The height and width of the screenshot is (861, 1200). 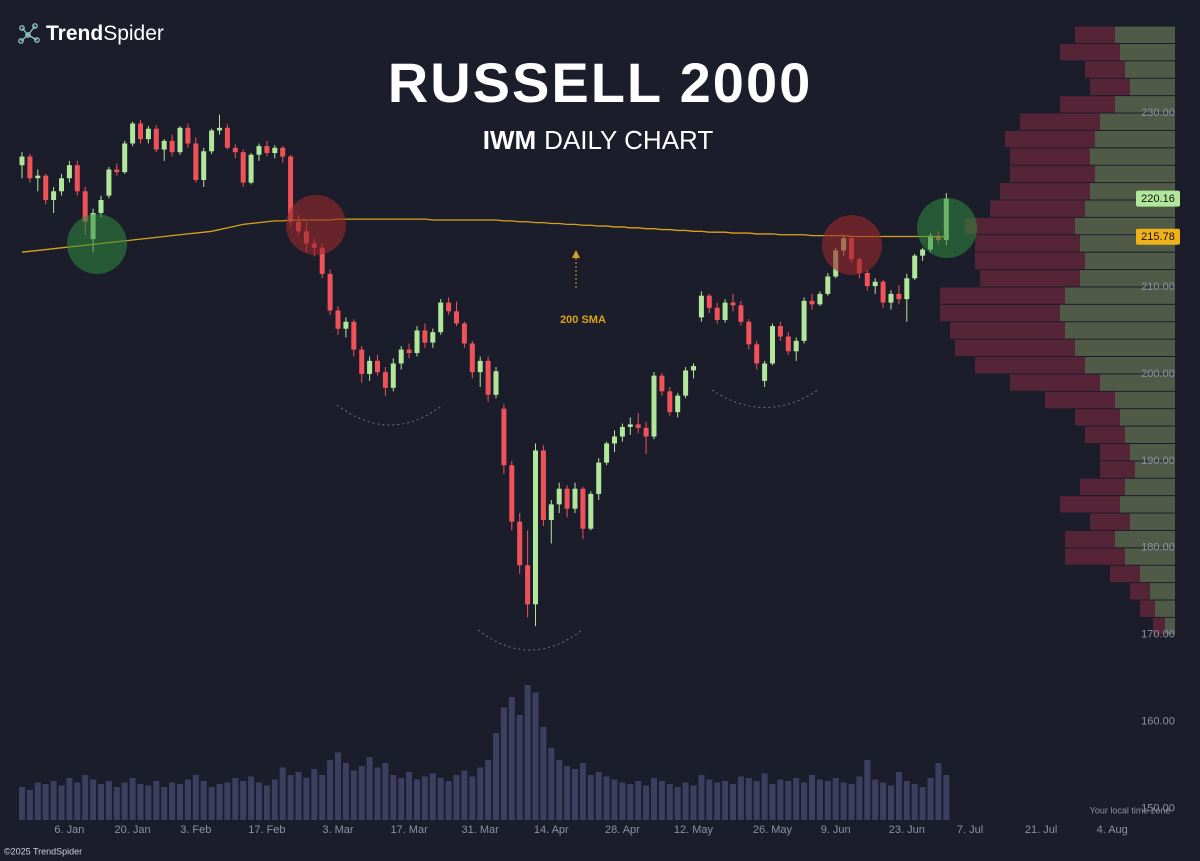 I want to click on x-tick-label: 12. May, so click(x=694, y=830).